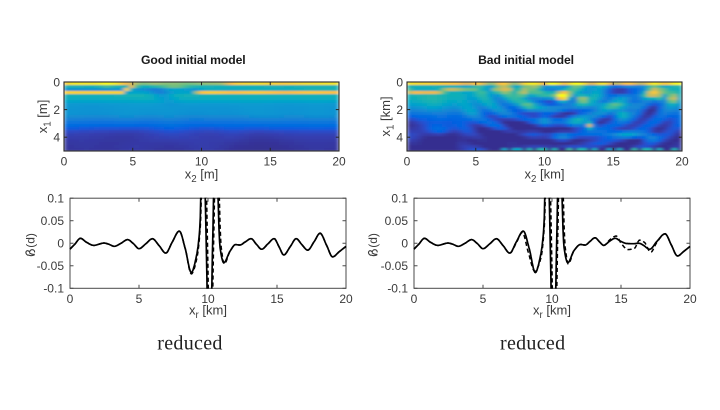 The image size is (720, 410). What do you see at coordinates (526, 60) in the screenshot?
I see `svg-text: Bad initial model` at bounding box center [526, 60].